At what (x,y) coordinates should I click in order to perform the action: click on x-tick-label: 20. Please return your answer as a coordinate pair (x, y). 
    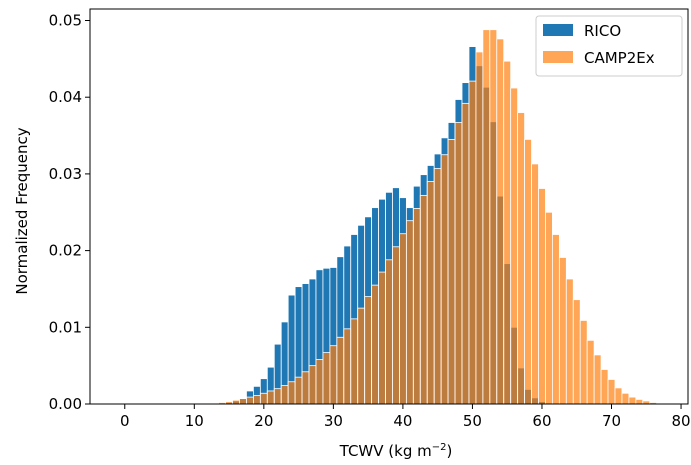
    Looking at the image, I should click on (263, 421).